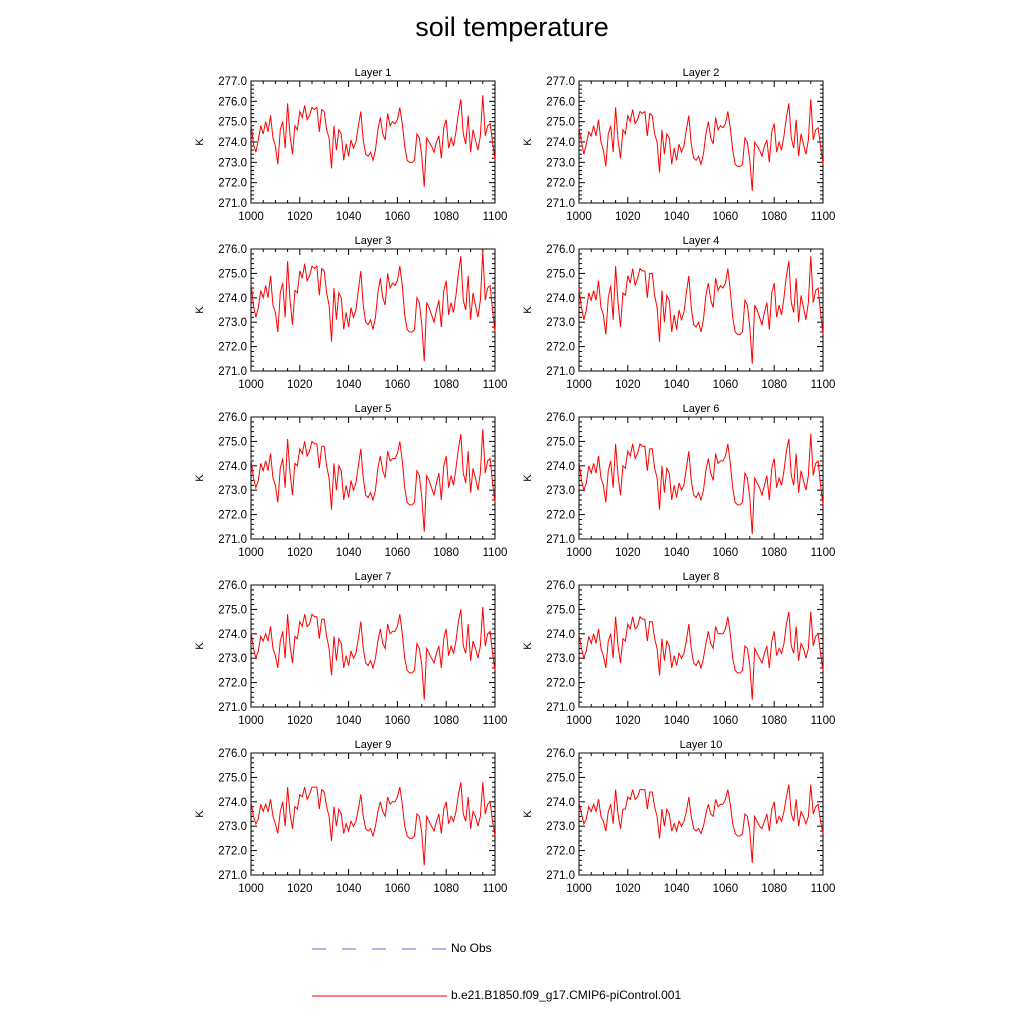 The image size is (1024, 1024). What do you see at coordinates (373, 73) in the screenshot?
I see `panel-title: Layer 1` at bounding box center [373, 73].